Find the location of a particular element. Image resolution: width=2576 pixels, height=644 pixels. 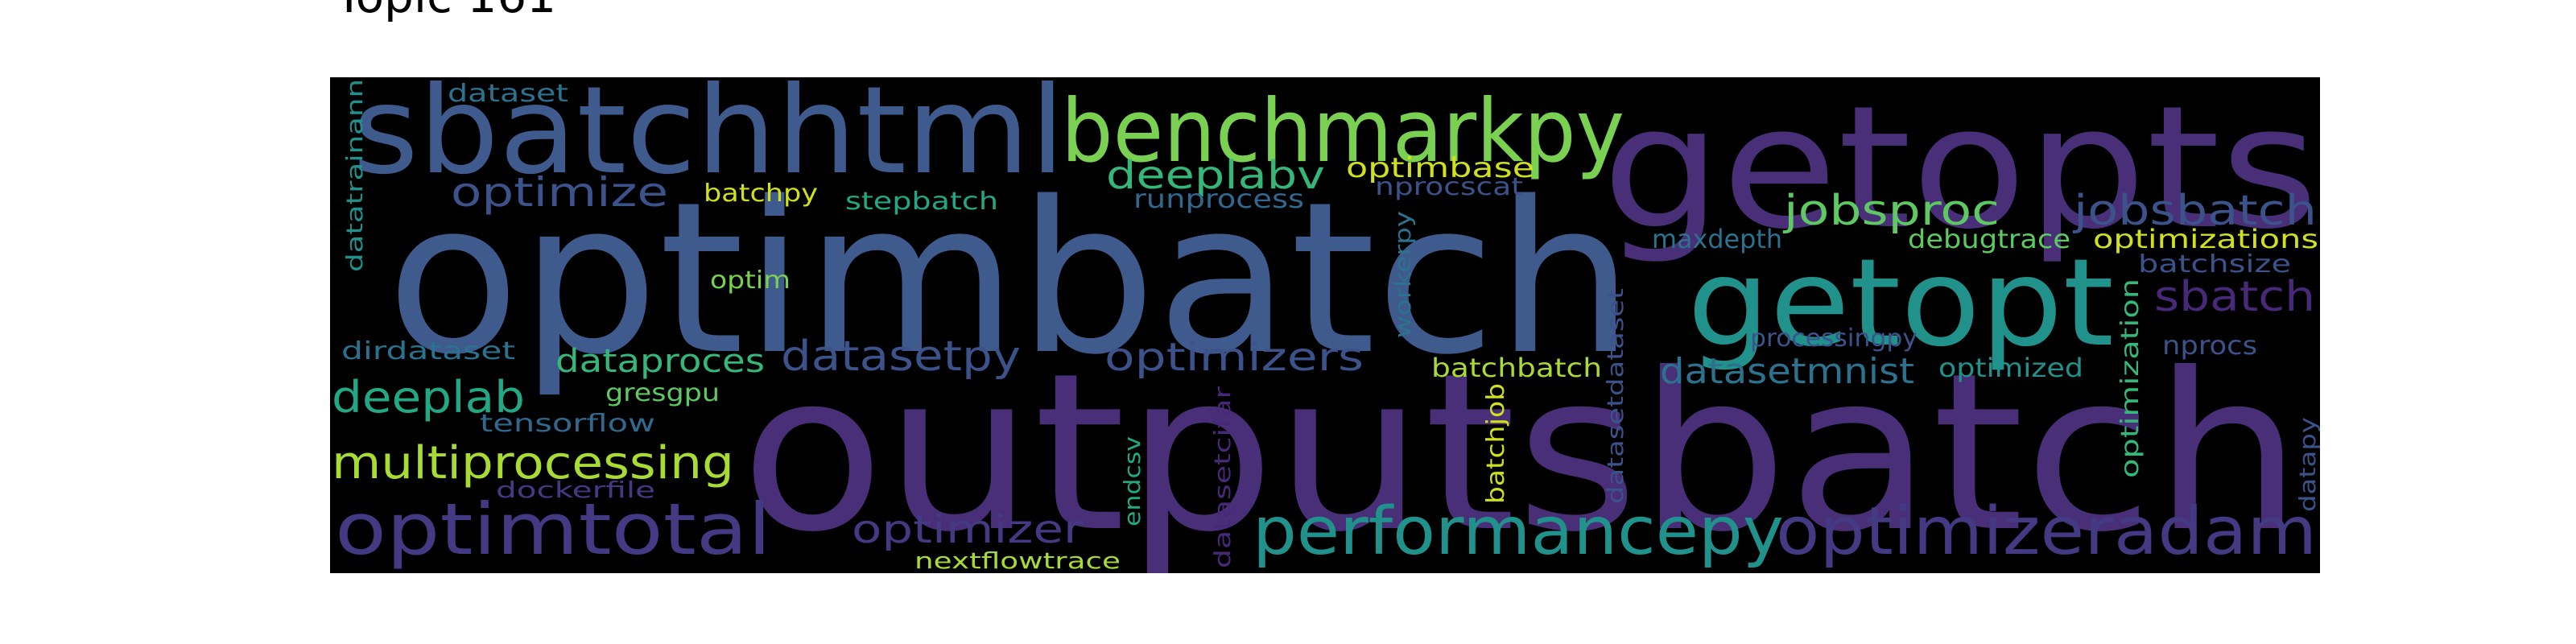

word-performancepy: performancepy is located at coordinates (1518, 531).